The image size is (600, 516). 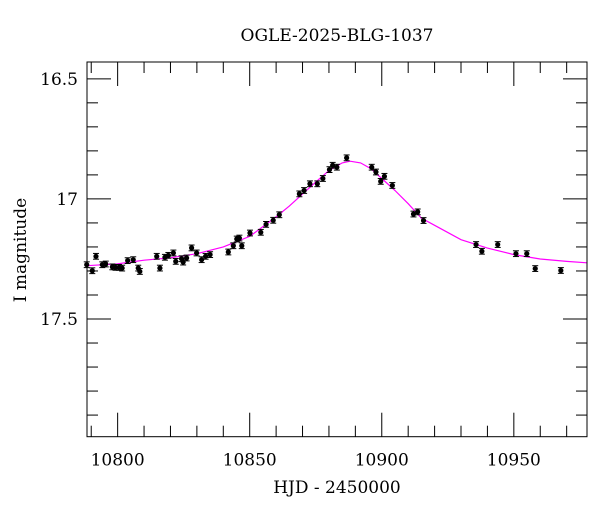 What do you see at coordinates (21, 250) in the screenshot?
I see `y-axis-label: I magnitude` at bounding box center [21, 250].